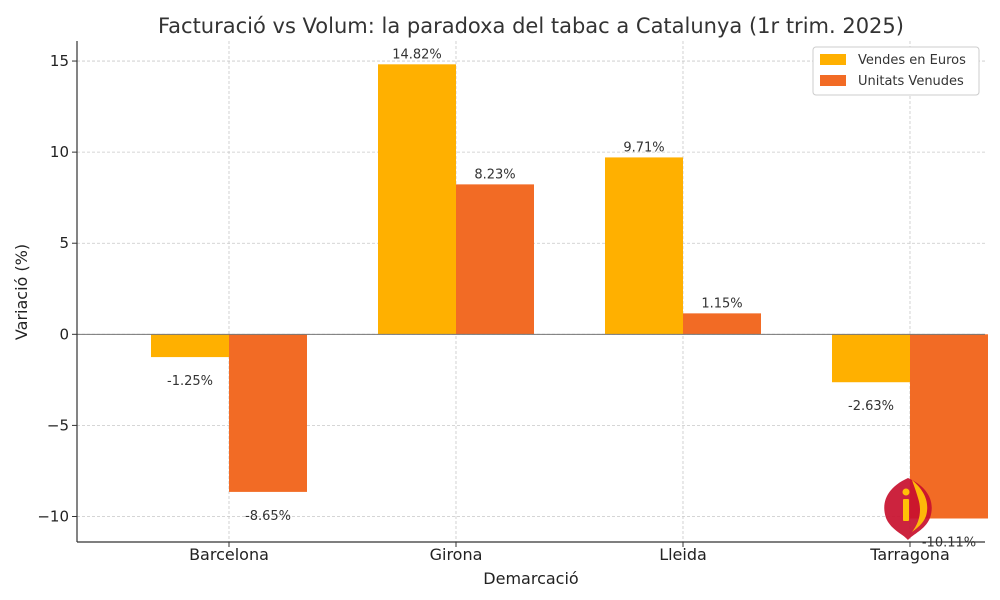  I want to click on data-label: -1.25%, so click(190, 381).